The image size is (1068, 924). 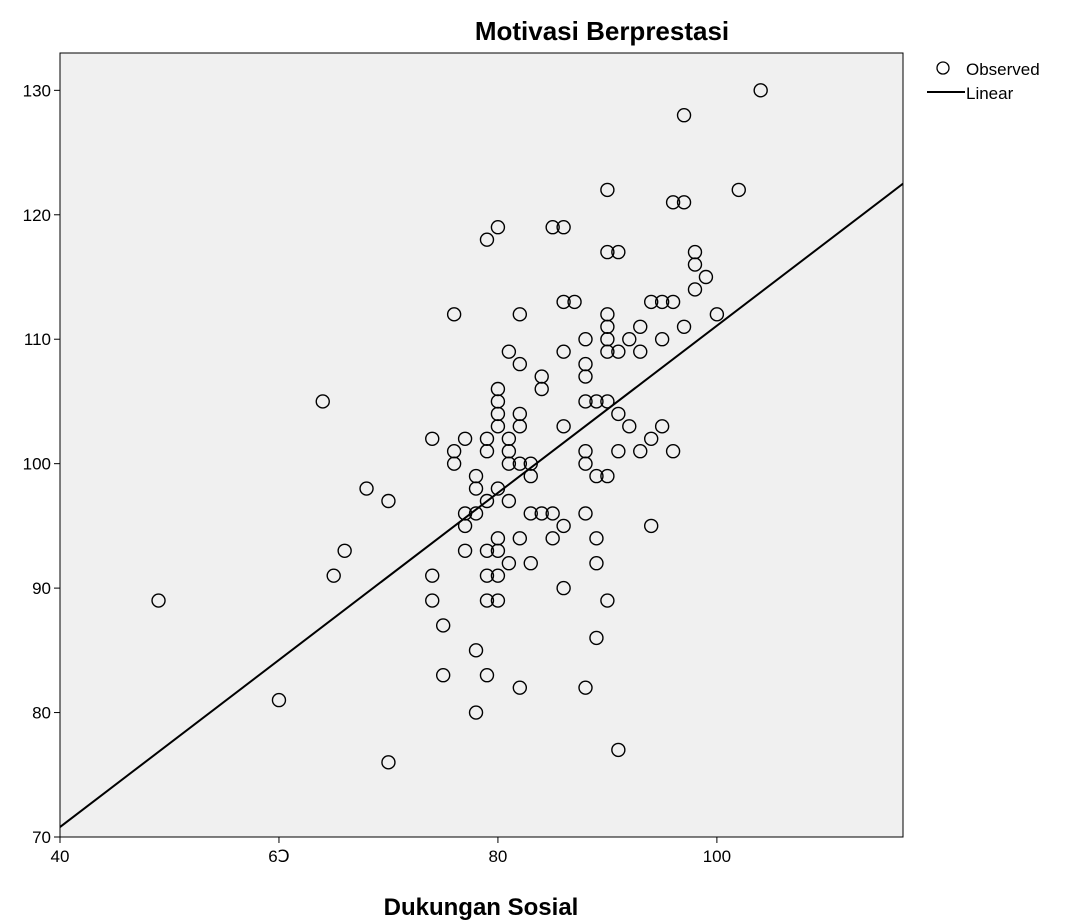 What do you see at coordinates (37, 339) in the screenshot?
I see `y-tick-label: 110` at bounding box center [37, 339].